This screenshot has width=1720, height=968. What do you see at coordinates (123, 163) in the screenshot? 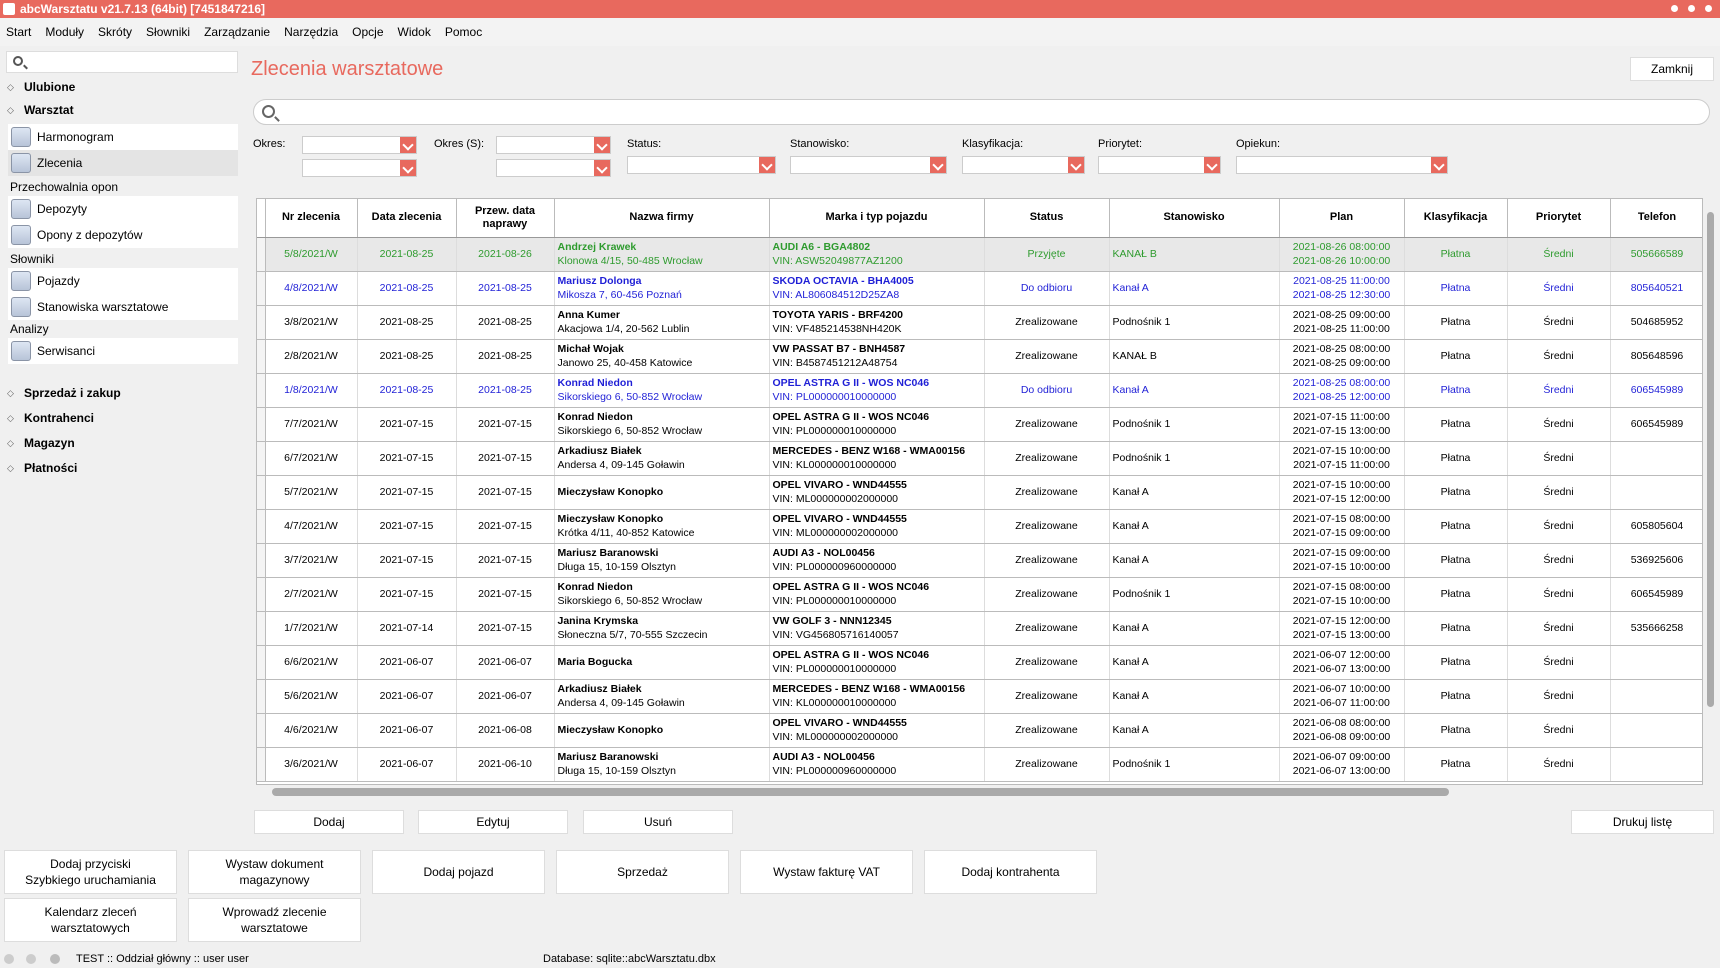
I see `sidebar-item-zlecenia: Zlecenia` at bounding box center [123, 163].